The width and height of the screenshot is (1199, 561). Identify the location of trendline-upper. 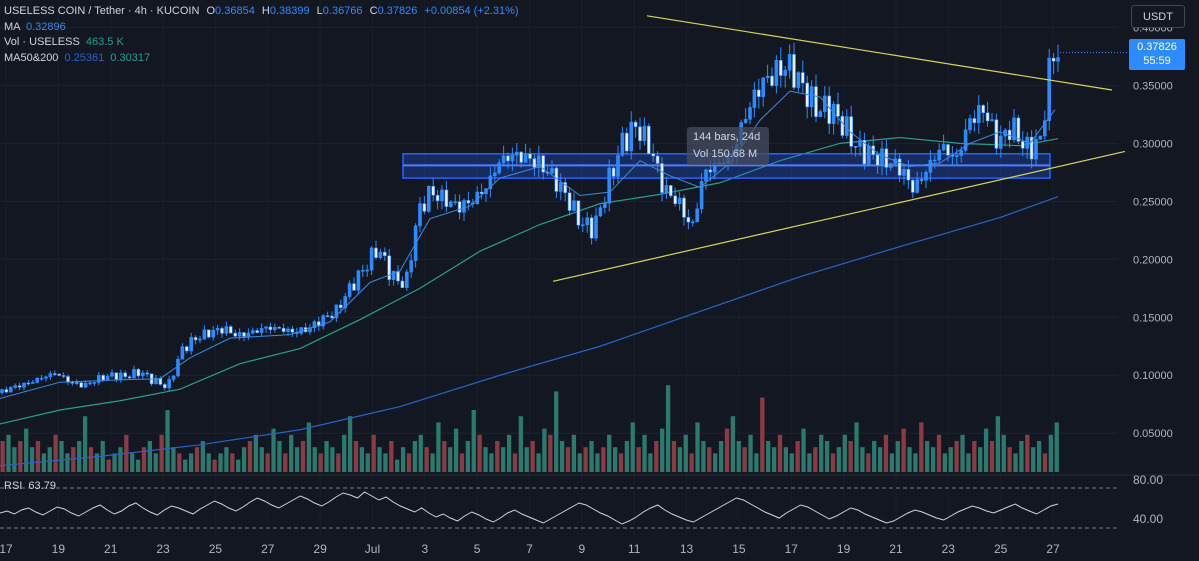
(879, 53).